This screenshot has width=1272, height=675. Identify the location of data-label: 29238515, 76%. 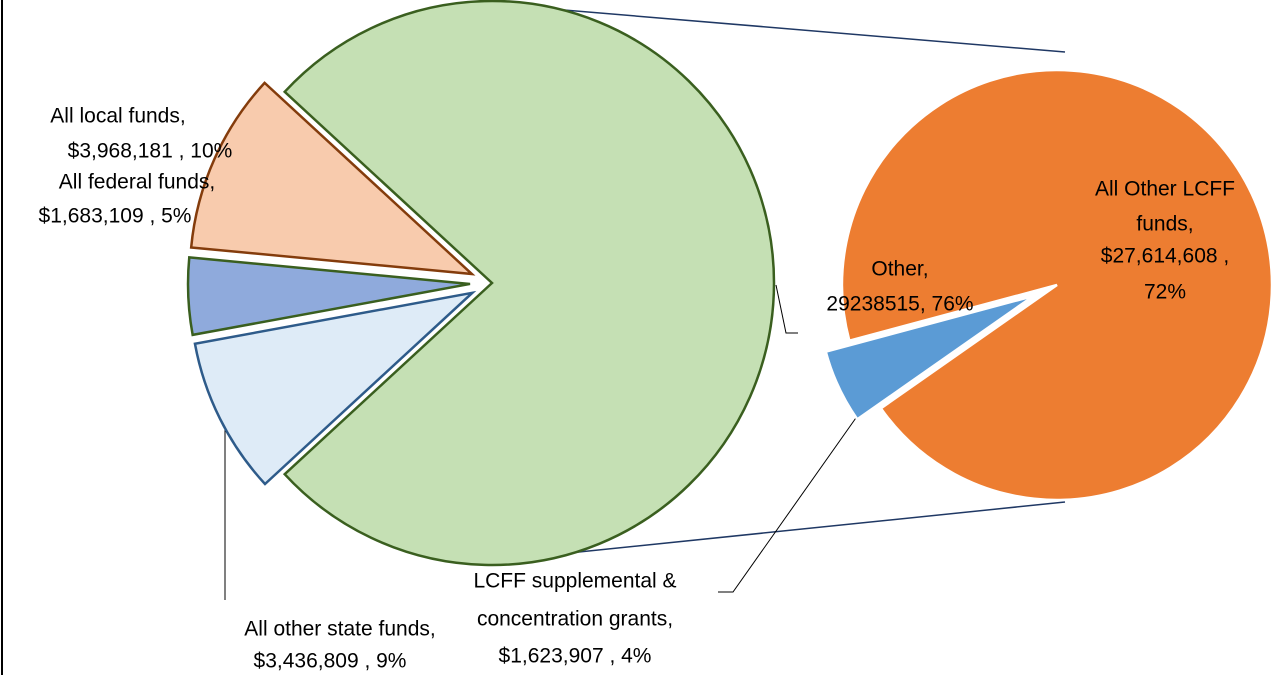
(899, 304).